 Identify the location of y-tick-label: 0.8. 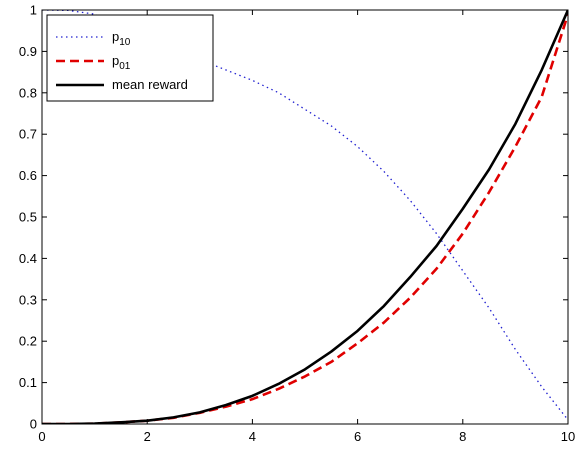
(28, 92).